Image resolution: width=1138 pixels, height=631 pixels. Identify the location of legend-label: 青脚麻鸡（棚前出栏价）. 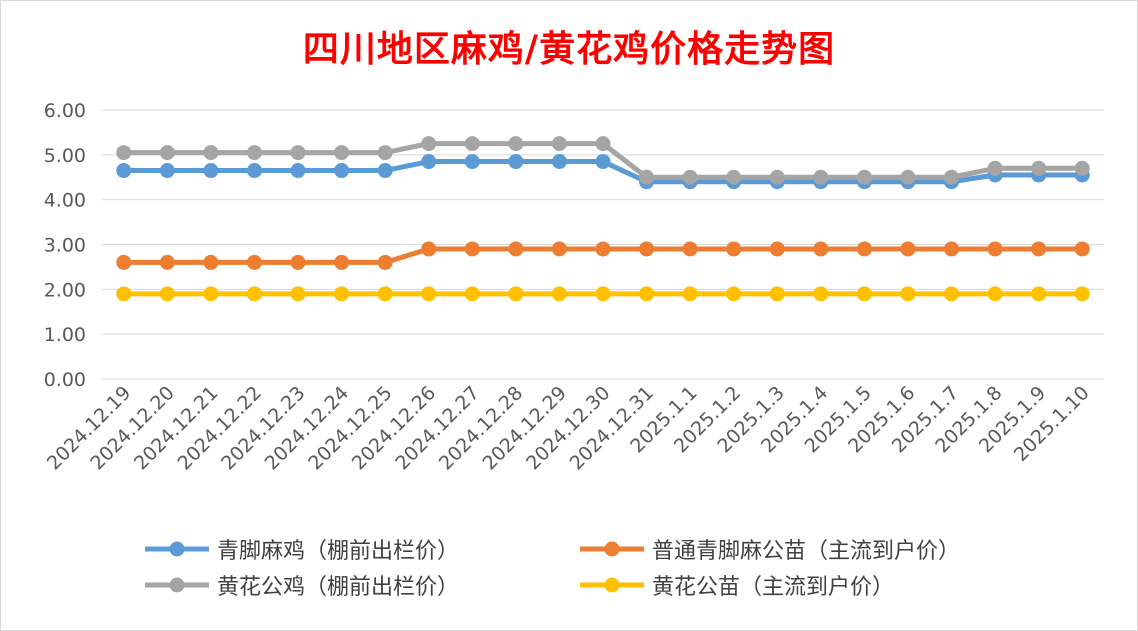
(338, 551).